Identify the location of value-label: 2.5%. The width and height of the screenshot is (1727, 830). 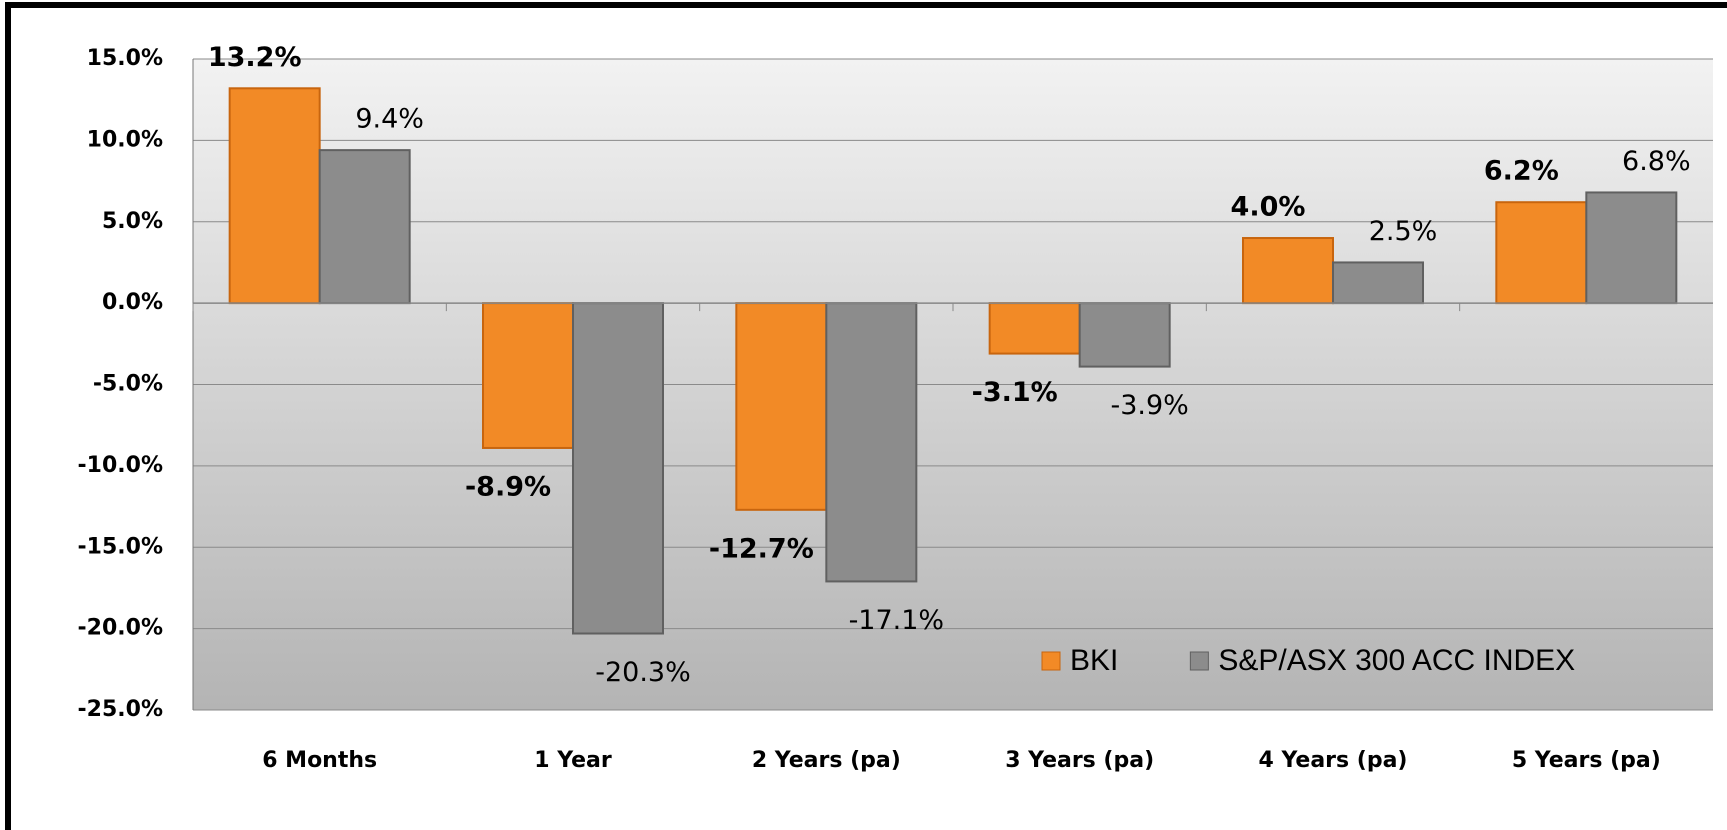
(1403, 231).